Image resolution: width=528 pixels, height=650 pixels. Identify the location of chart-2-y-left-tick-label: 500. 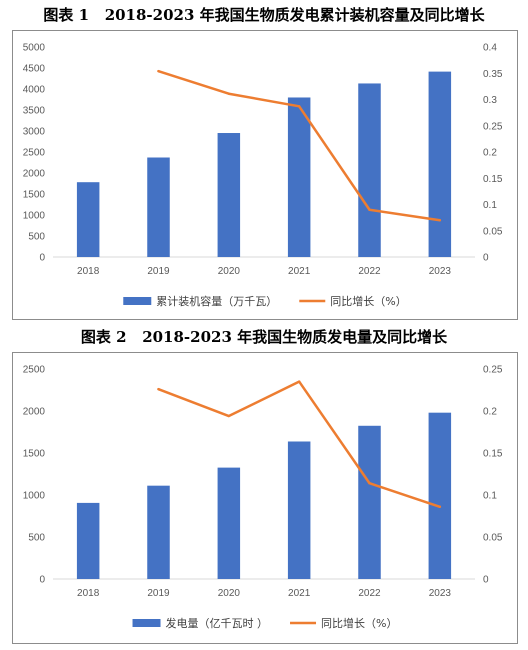
(36, 538).